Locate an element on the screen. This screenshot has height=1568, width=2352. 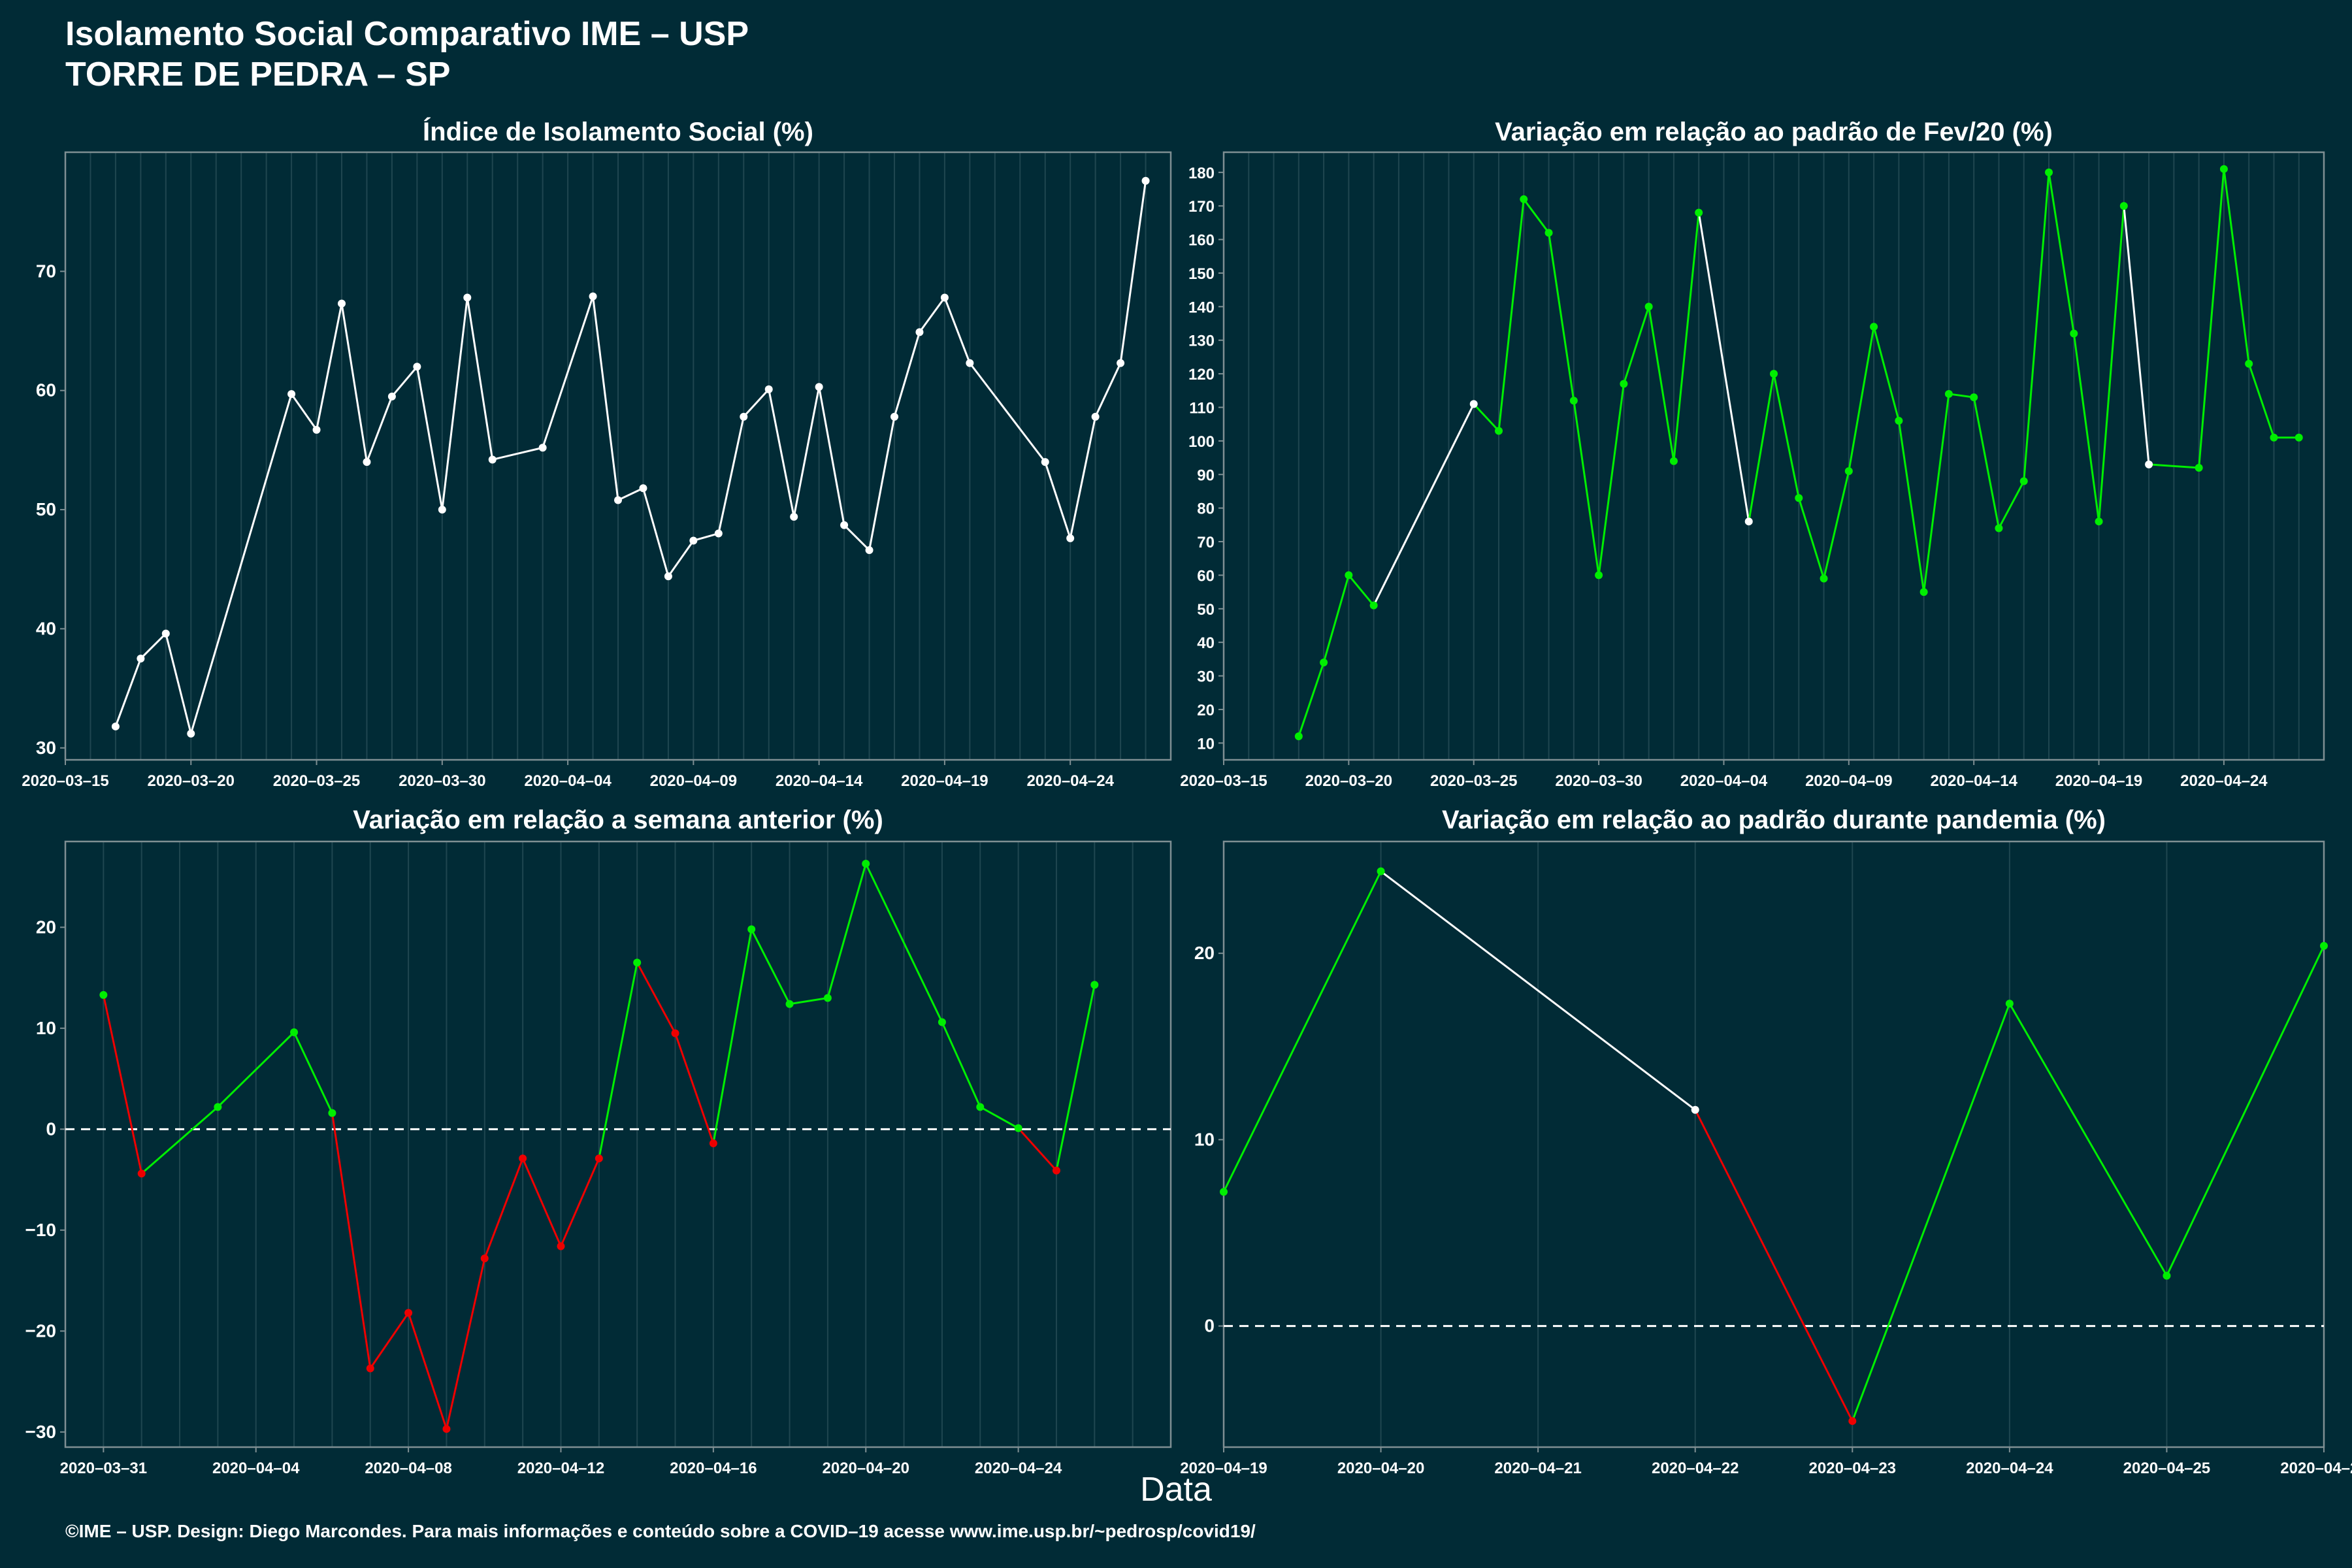
x-tick-label: 2020–04–04 is located at coordinates (256, 1468).